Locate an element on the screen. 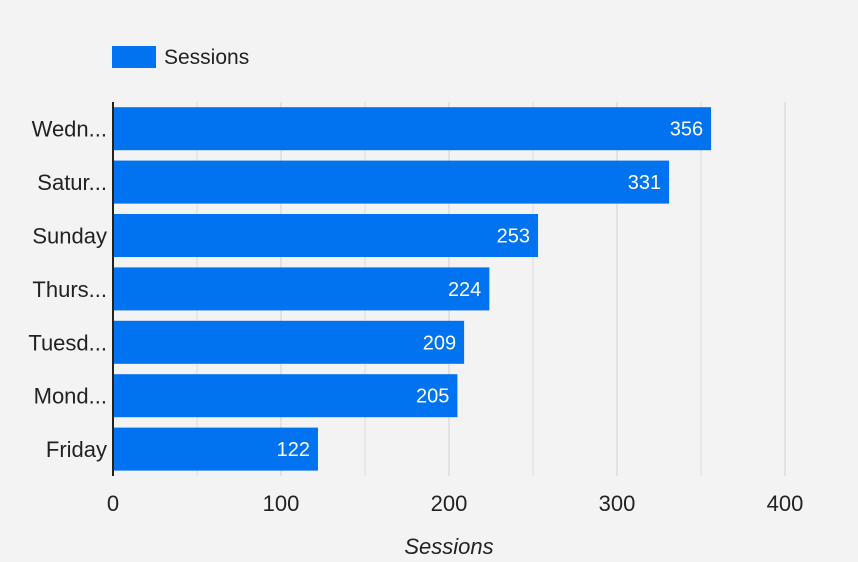 The height and width of the screenshot is (562, 858). data-label: 205 is located at coordinates (432, 397).